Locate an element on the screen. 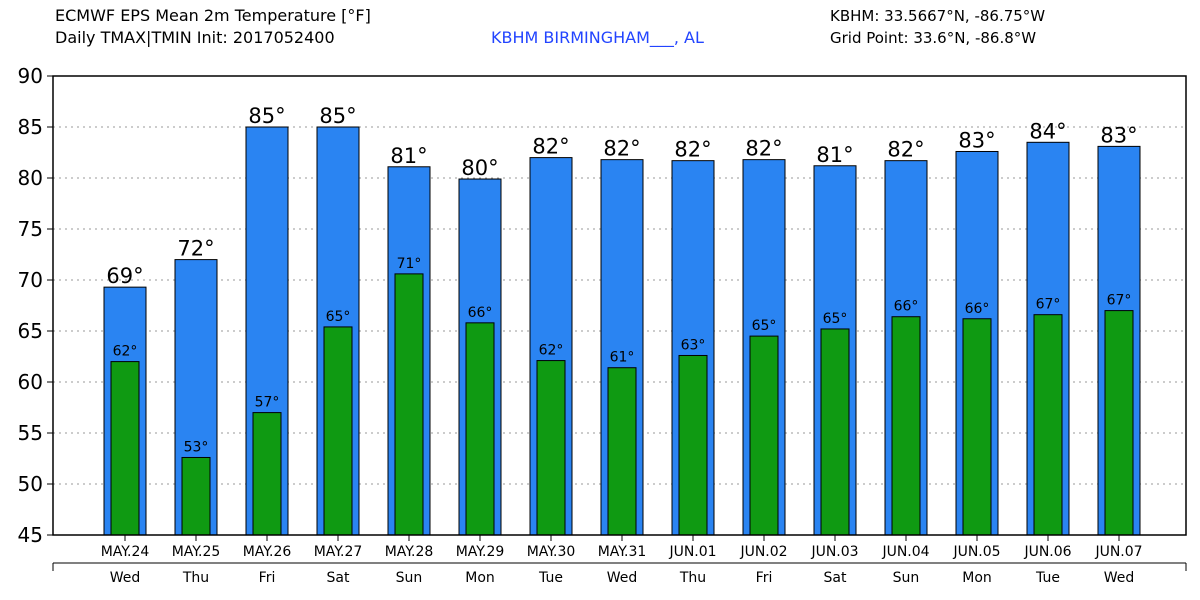 The image size is (1200, 600). x-tick-label: JUN.01 is located at coordinates (692, 552).